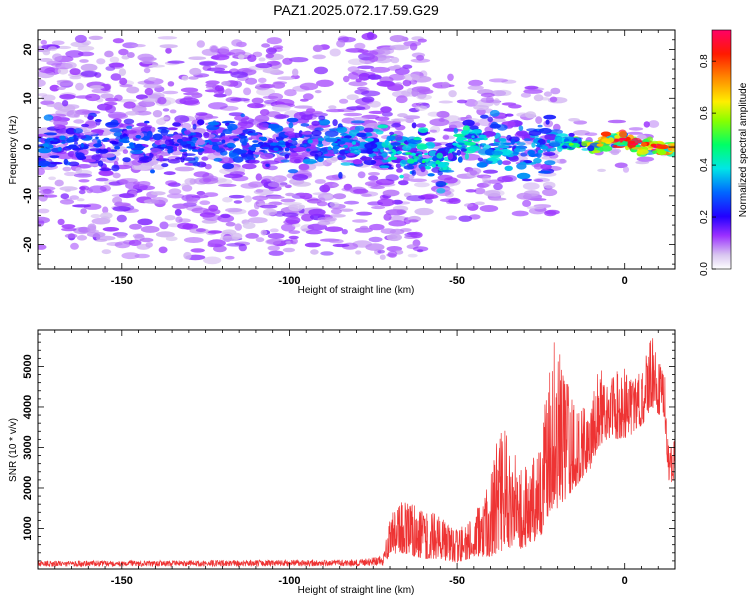 The width and height of the screenshot is (750, 600). I want to click on heatmap-x-tick-label: 0, so click(625, 281).